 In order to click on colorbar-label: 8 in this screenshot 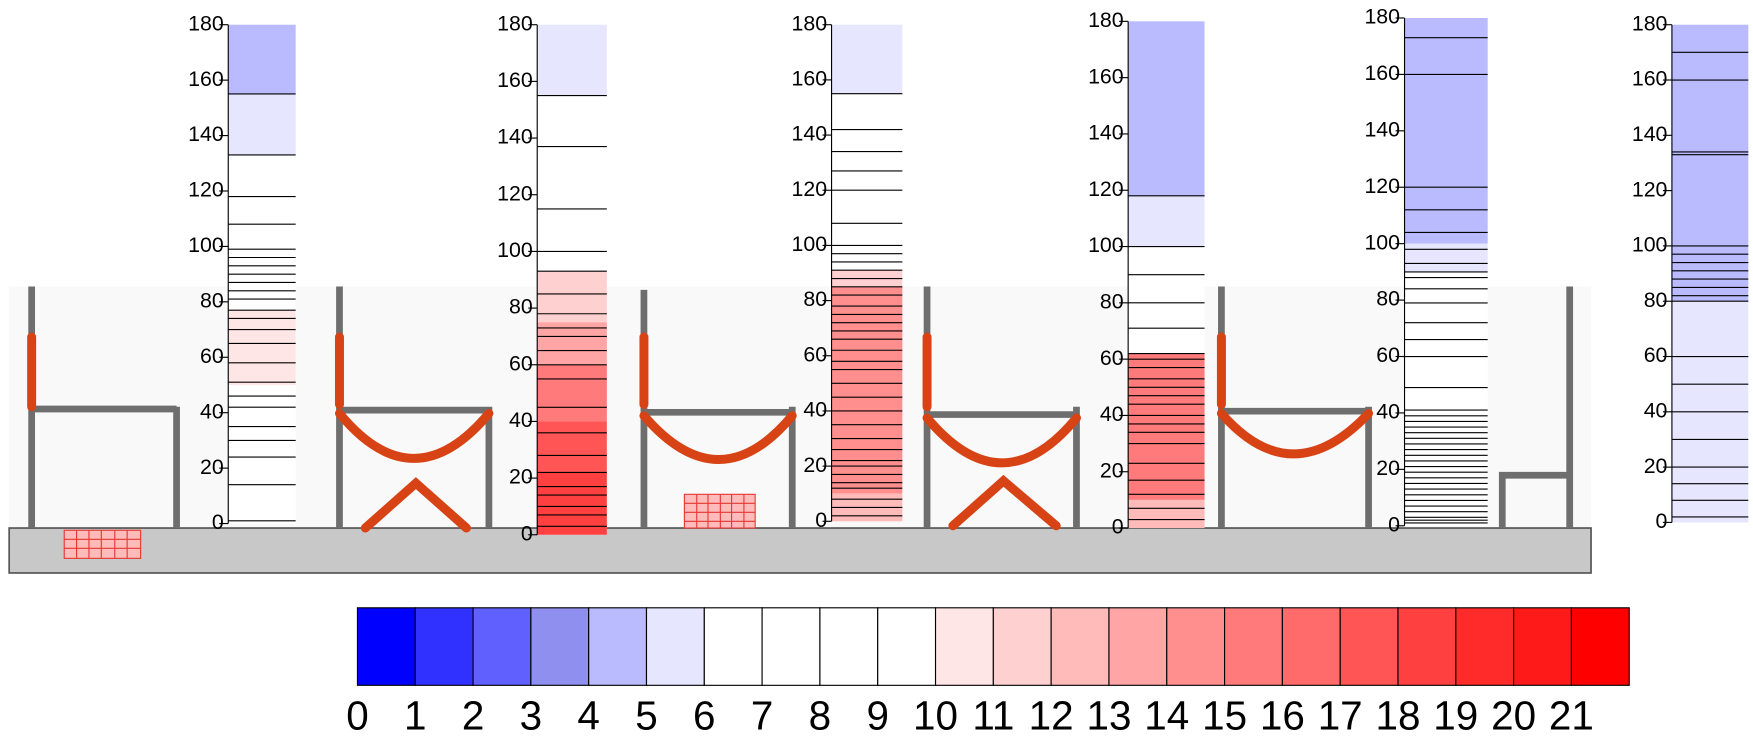, I will do `click(820, 715)`.